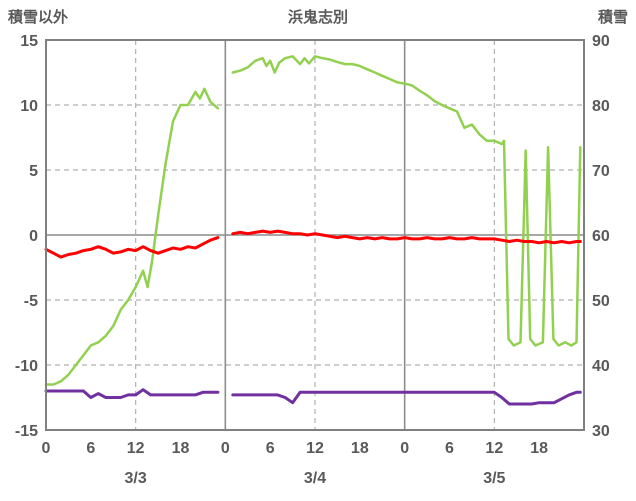 The height and width of the screenshot is (501, 636). What do you see at coordinates (31, 301) in the screenshot?
I see `svg-text: -5` at bounding box center [31, 301].